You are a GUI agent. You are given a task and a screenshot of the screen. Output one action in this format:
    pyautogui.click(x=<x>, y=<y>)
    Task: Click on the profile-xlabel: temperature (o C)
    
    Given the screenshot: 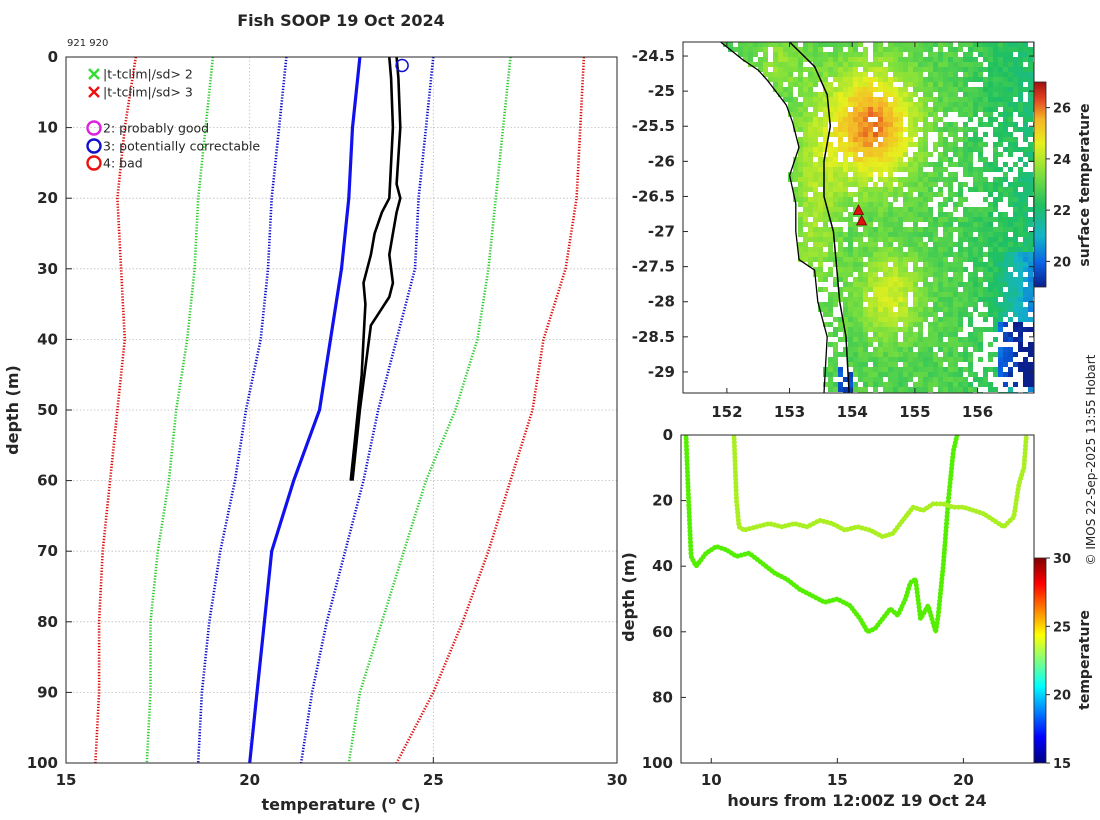 What is the action you would take?
    pyautogui.click(x=340, y=804)
    